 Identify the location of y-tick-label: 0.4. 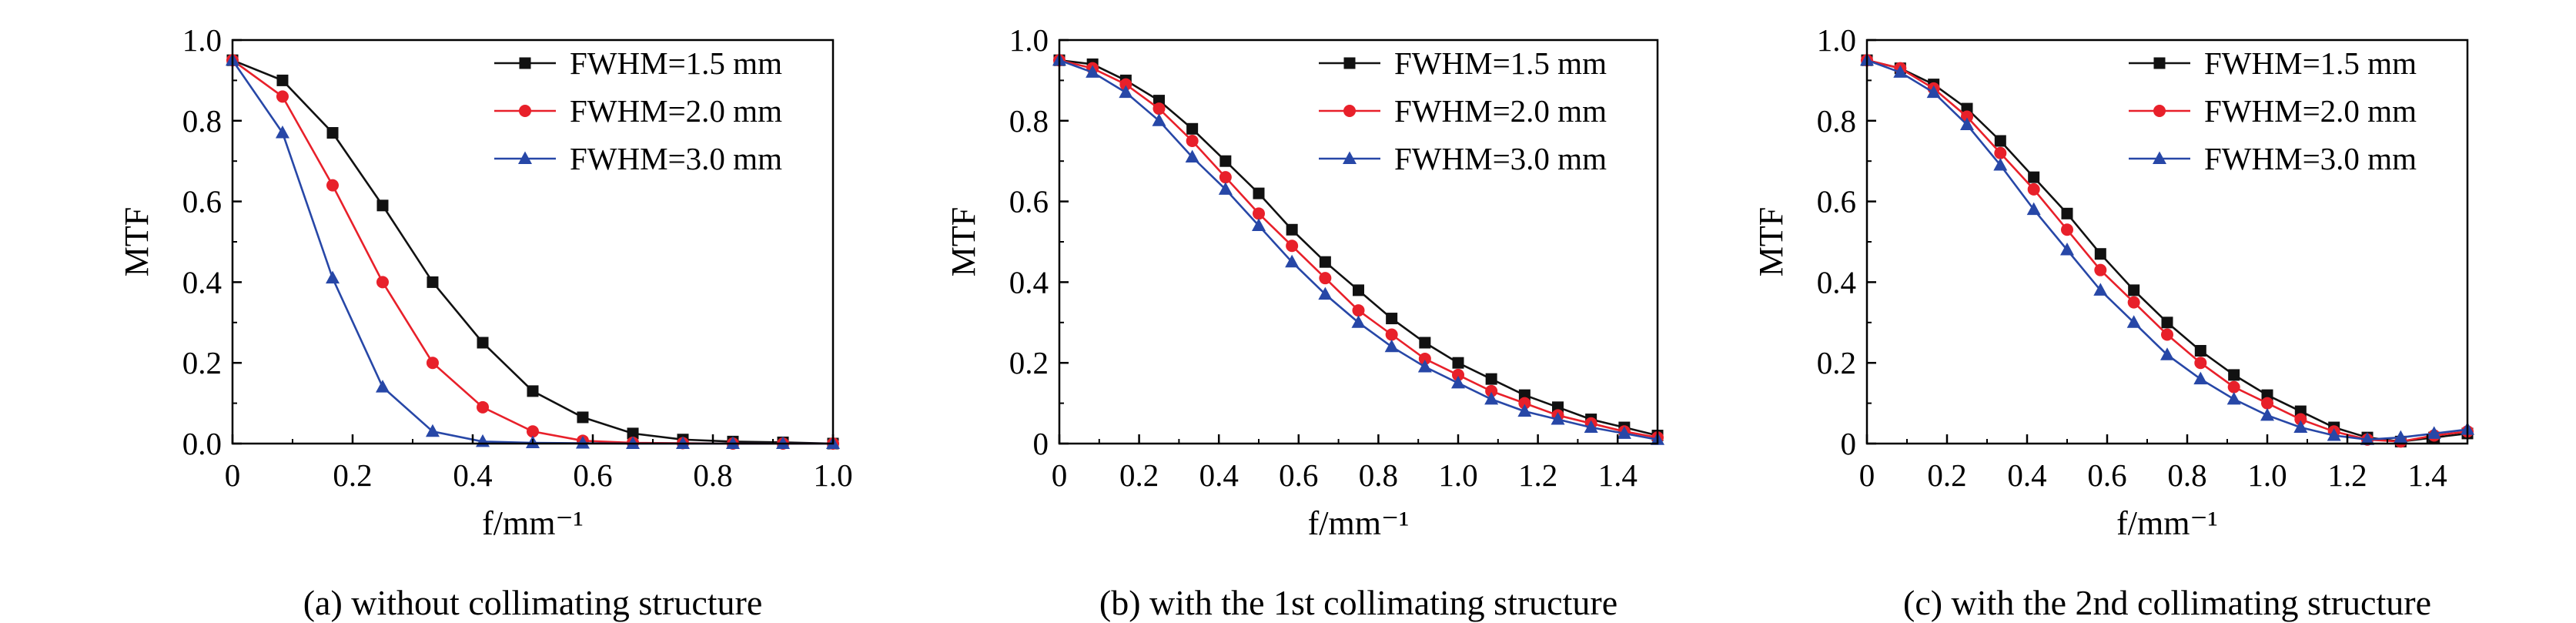
(202, 282).